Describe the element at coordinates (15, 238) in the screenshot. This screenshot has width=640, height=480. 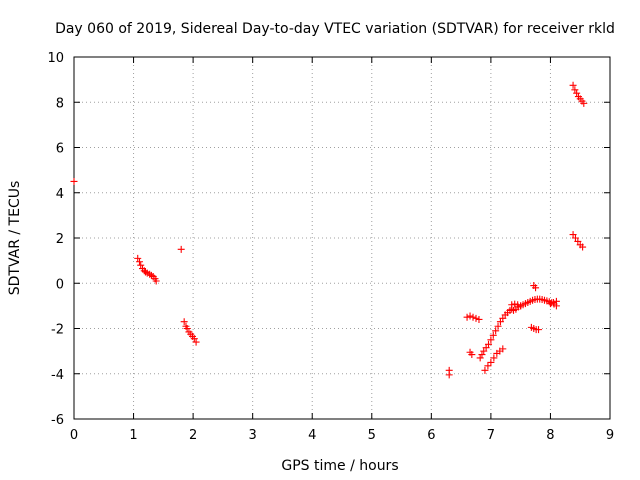
I see `y-axis-label: SDTVAR / TECUs` at that location.